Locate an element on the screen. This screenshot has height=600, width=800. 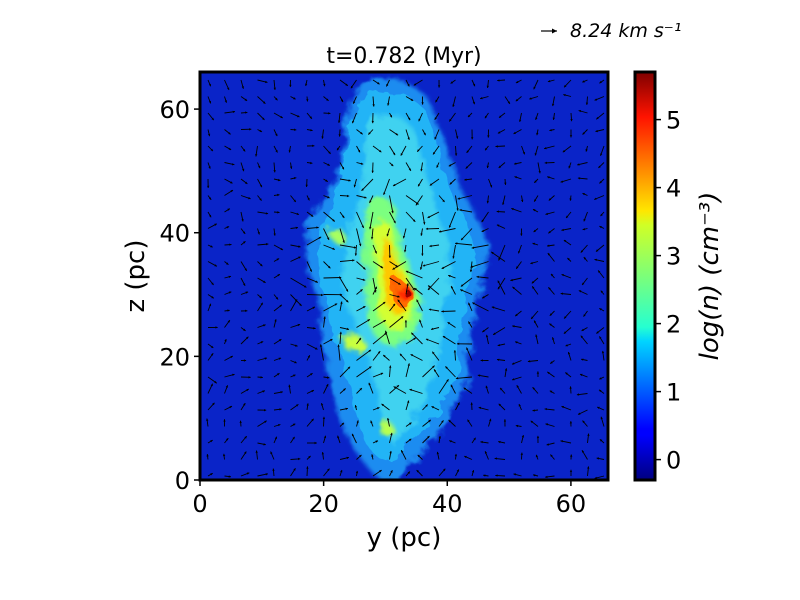
colorbar-tick-label: 5 is located at coordinates (673, 121).